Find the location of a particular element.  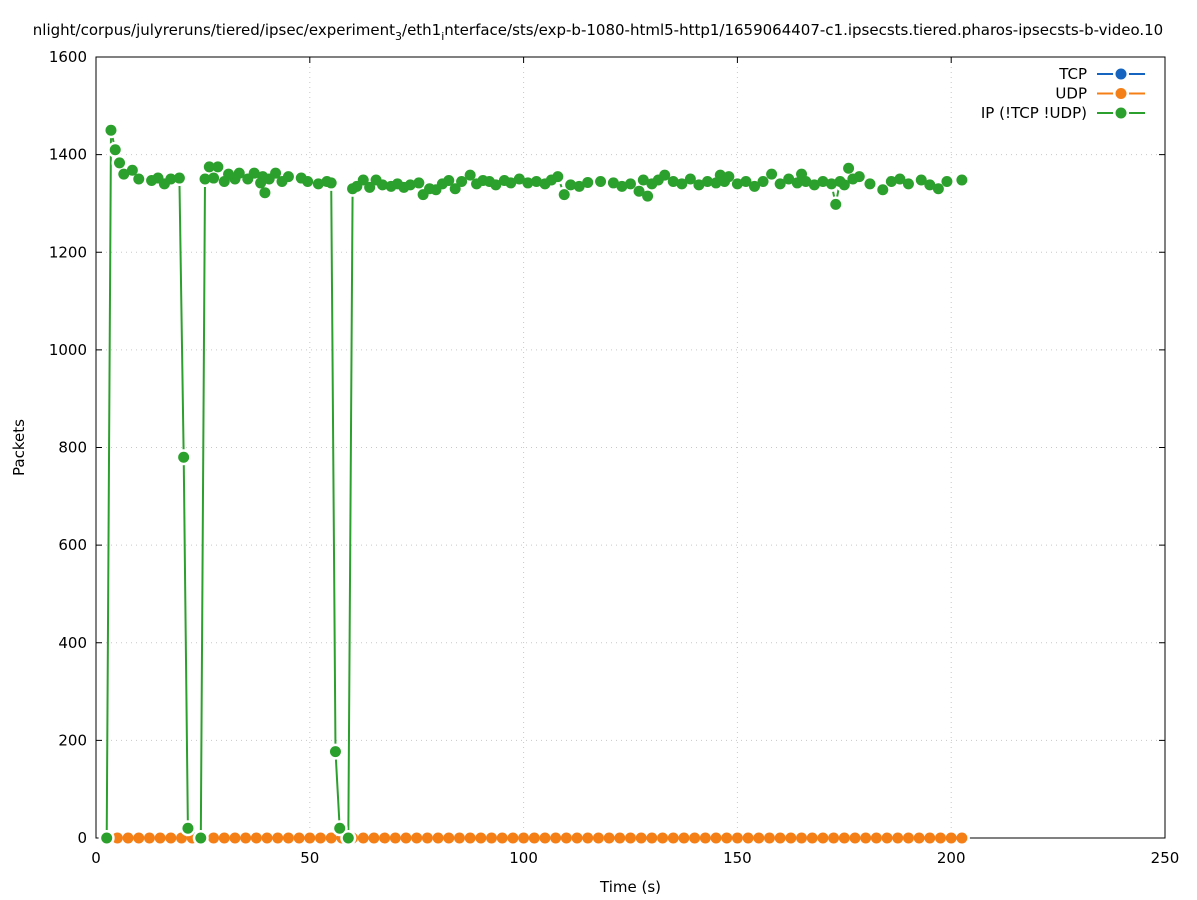

x-tick-label: 200 is located at coordinates (951, 858).